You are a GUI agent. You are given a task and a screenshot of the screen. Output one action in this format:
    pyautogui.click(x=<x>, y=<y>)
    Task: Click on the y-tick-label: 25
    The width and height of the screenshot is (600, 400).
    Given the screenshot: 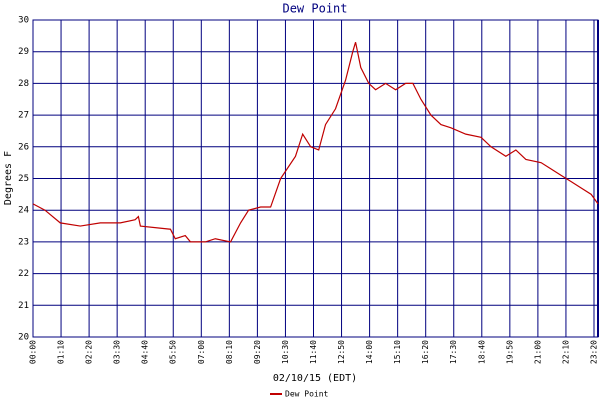 What is the action you would take?
    pyautogui.click(x=23, y=179)
    